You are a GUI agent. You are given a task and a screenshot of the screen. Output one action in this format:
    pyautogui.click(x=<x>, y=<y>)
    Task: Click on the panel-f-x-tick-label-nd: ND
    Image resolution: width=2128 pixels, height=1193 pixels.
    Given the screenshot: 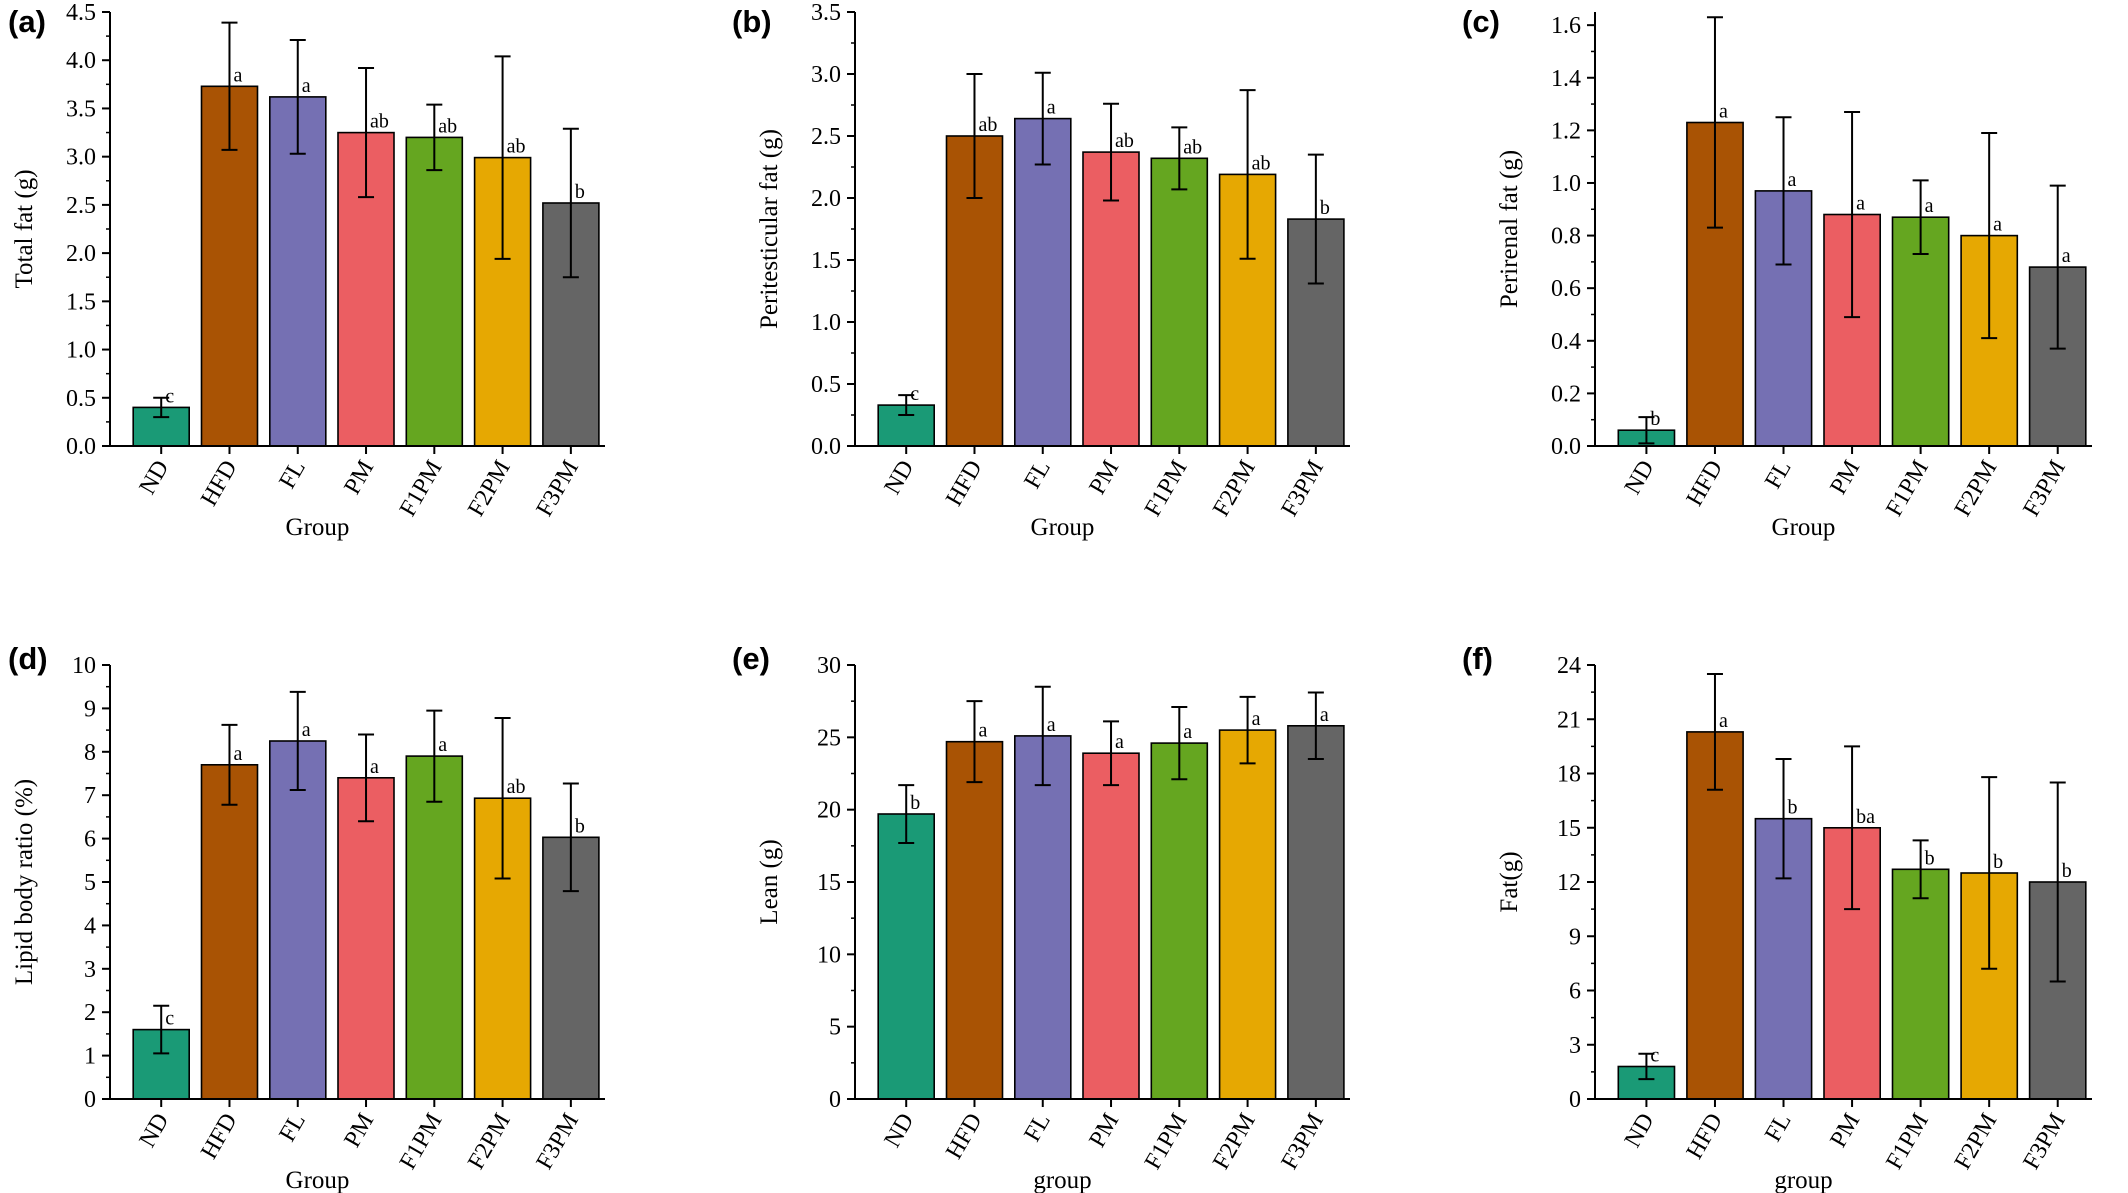 What is the action you would take?
    pyautogui.click(x=1640, y=1130)
    